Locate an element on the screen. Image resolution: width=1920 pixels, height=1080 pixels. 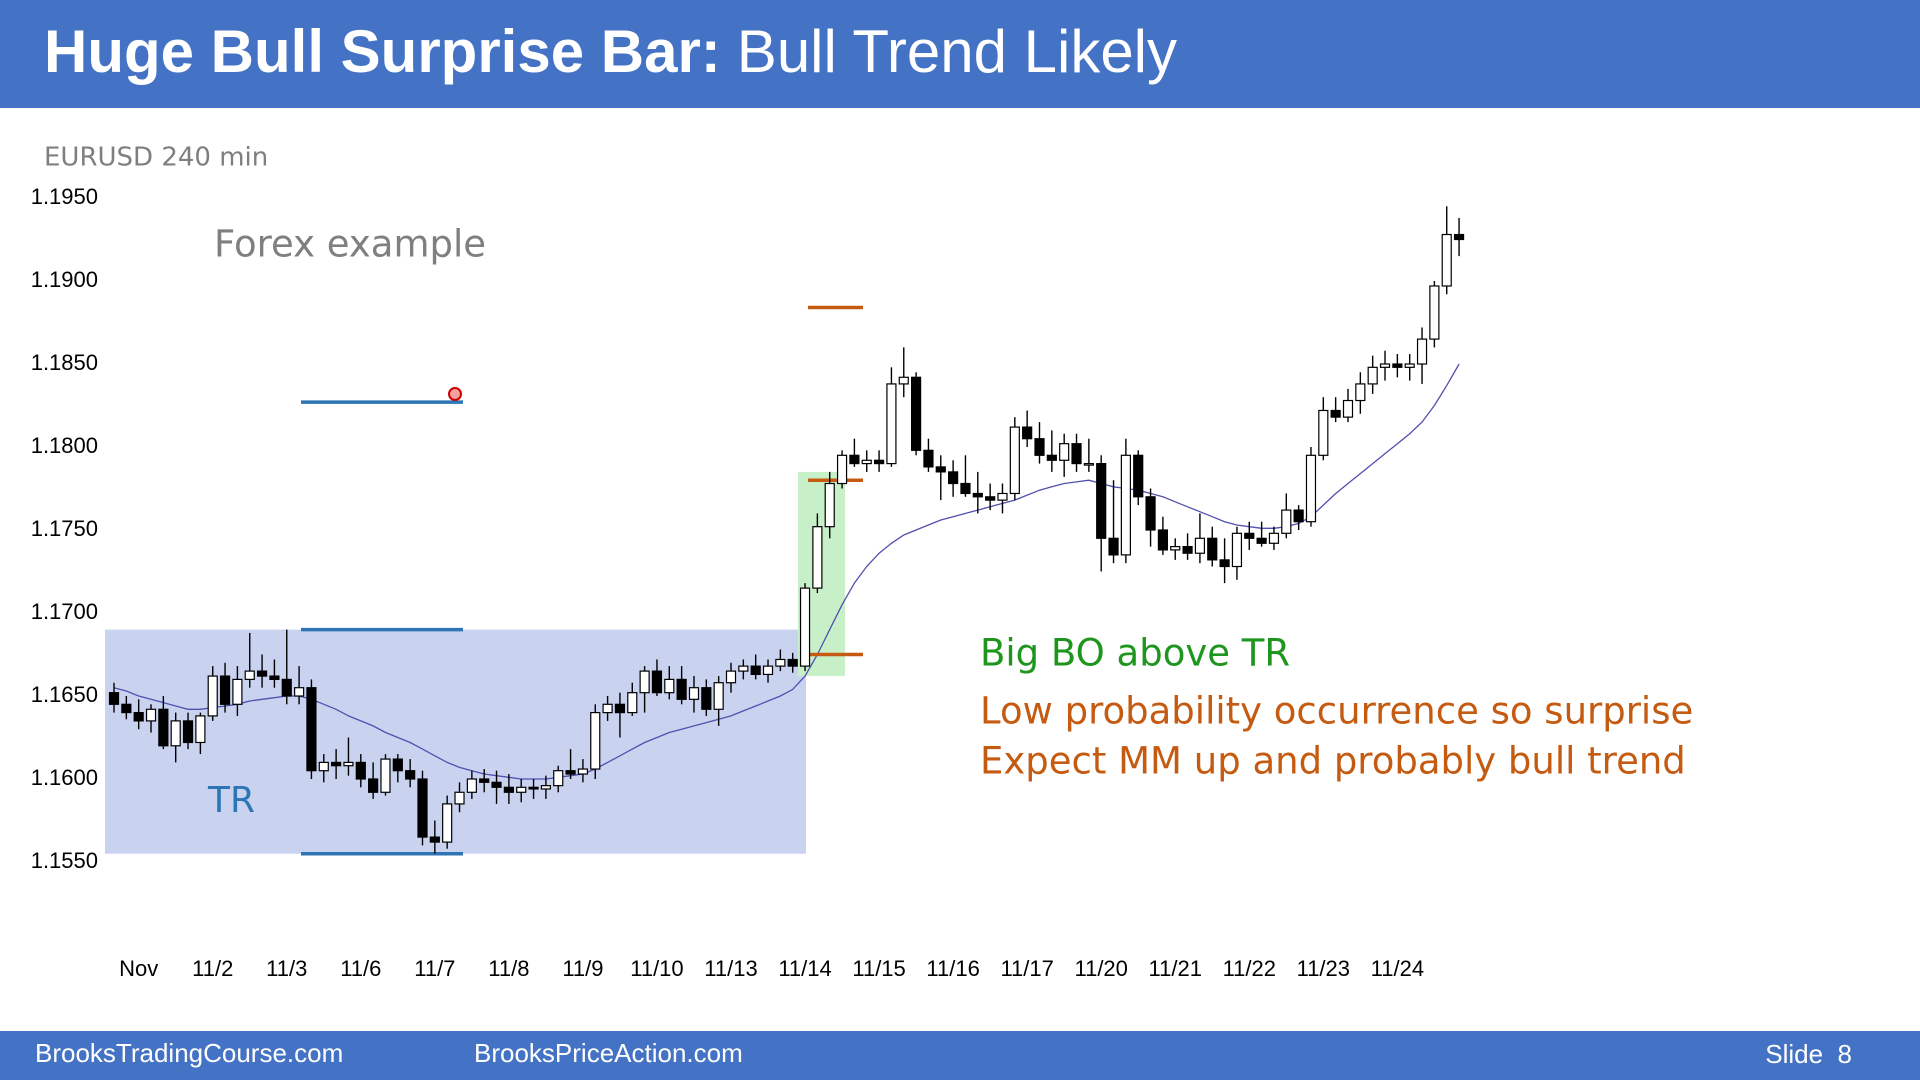
x-tick-label: 11/7 is located at coordinates (434, 968).